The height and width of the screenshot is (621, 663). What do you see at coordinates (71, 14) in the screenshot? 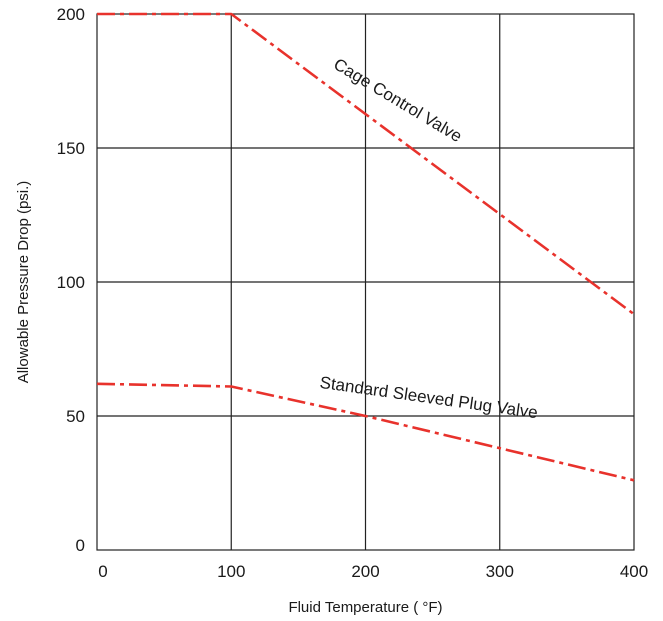
I see `y-tick-label-200: 200` at bounding box center [71, 14].